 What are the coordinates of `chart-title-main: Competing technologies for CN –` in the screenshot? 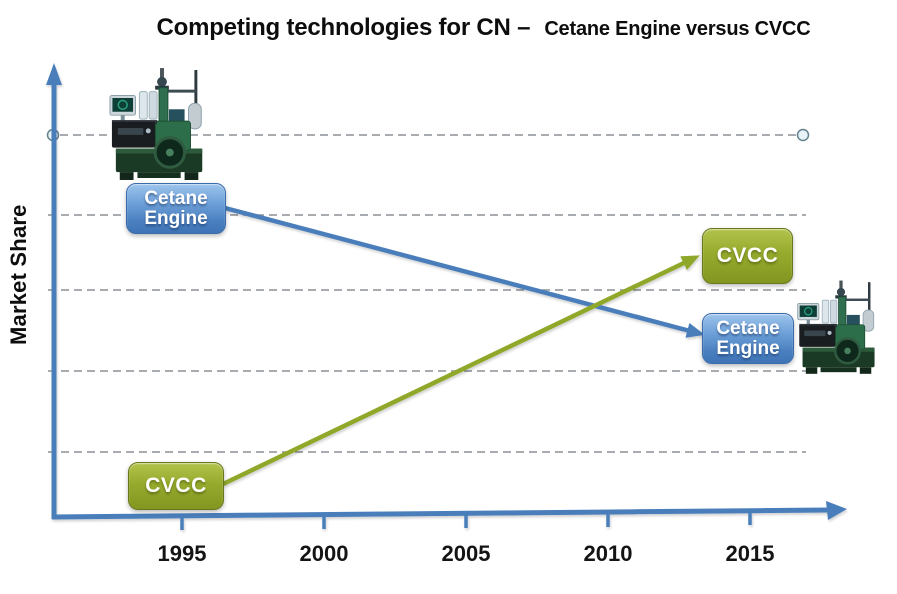 It's located at (343, 27).